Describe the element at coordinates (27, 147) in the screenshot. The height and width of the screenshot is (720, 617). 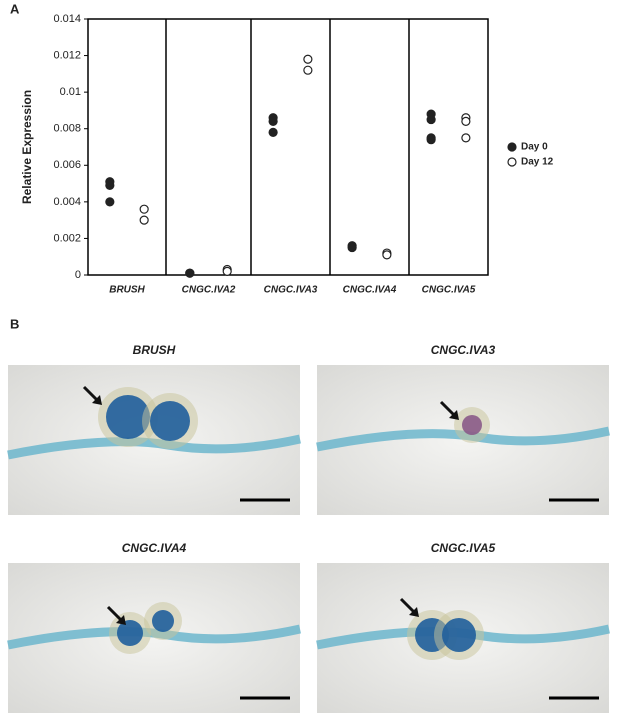
I see `y-axis-label: Relative Expression` at that location.